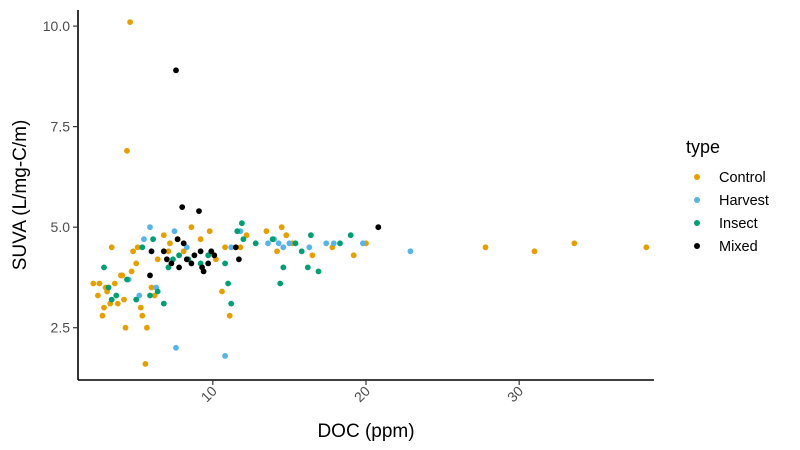 The height and width of the screenshot is (450, 800). Describe the element at coordinates (697, 200) in the screenshot. I see `legend-key-harvest` at that location.